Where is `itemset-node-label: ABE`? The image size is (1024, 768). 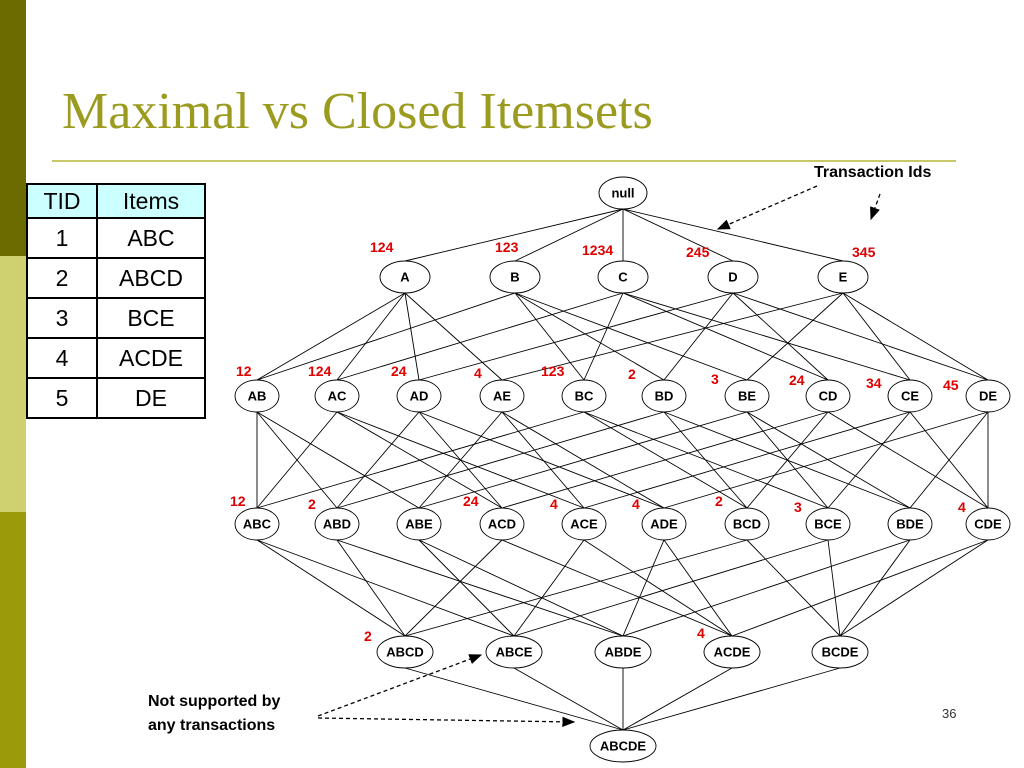
itemset-node-label: ABE is located at coordinates (419, 524).